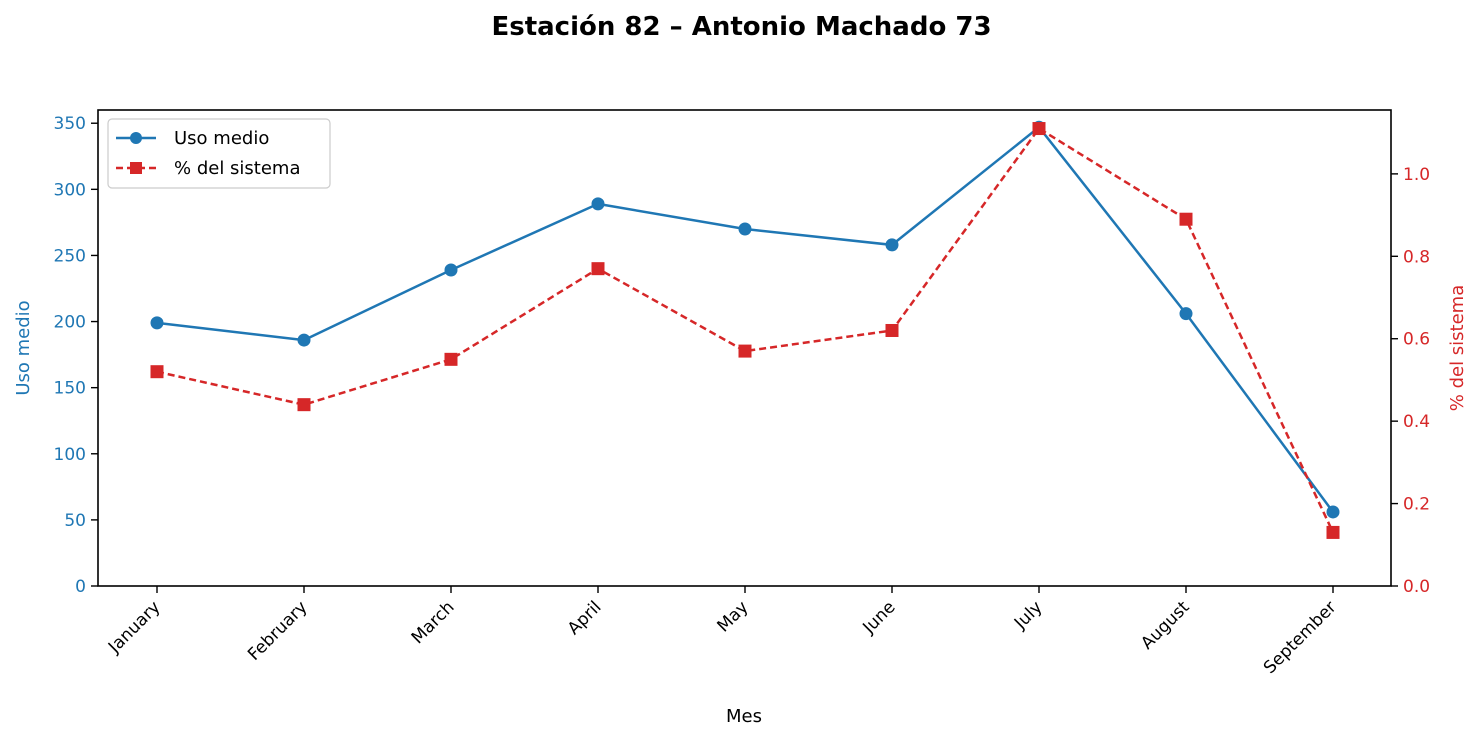 The image size is (1483, 740). What do you see at coordinates (70, 389) in the screenshot?
I see `y-left-tick-label: 150` at bounding box center [70, 389].